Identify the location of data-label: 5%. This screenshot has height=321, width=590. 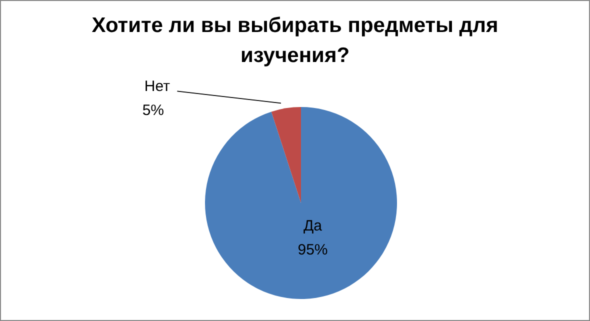
(153, 111).